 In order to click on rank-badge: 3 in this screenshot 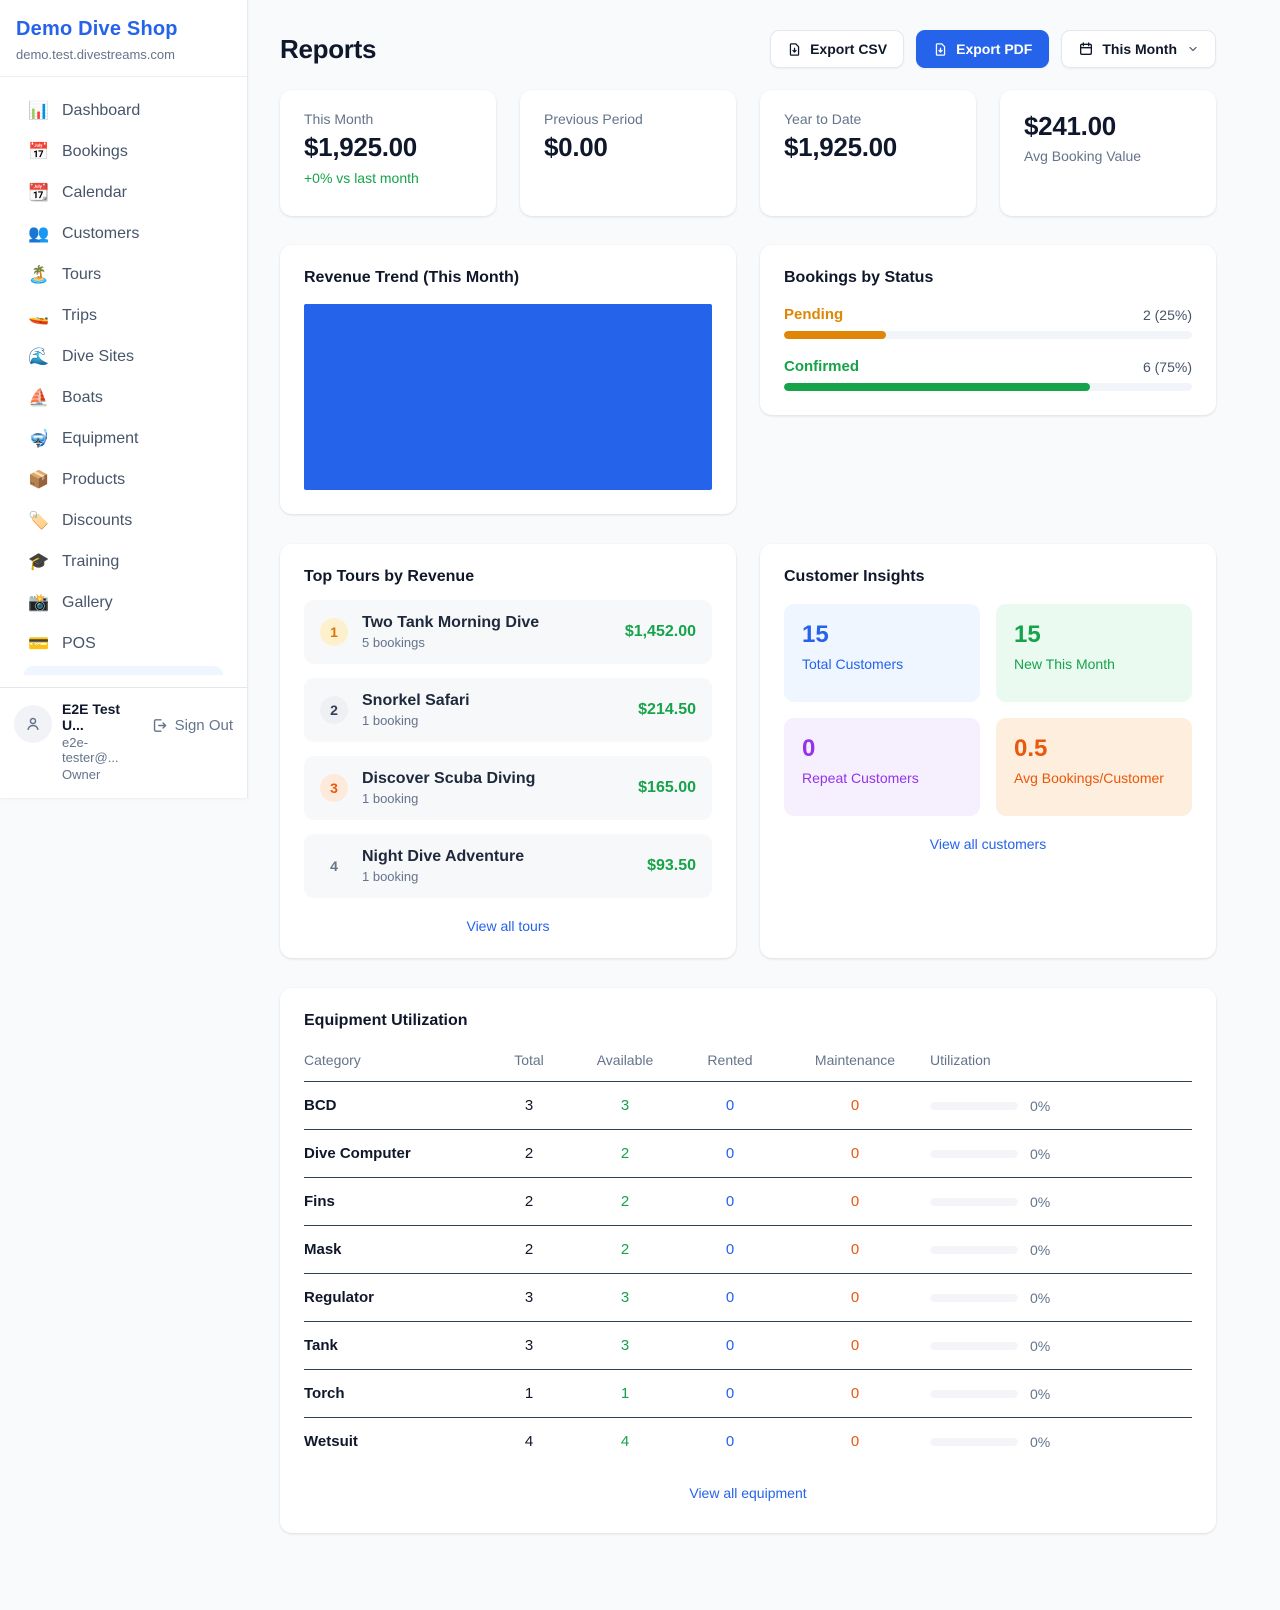, I will do `click(334, 788)`.